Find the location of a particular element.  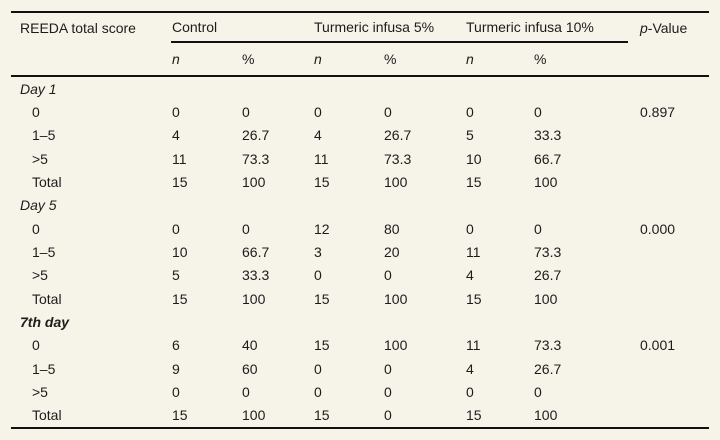

cell-pct-control: 26.7 is located at coordinates (256, 135).